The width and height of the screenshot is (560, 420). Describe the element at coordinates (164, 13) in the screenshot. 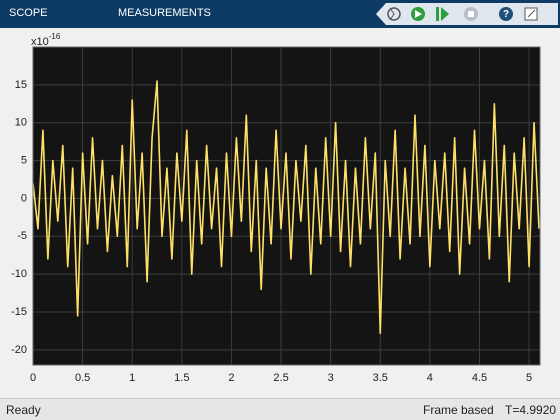

I see `tab: MEASUREMENTS` at that location.